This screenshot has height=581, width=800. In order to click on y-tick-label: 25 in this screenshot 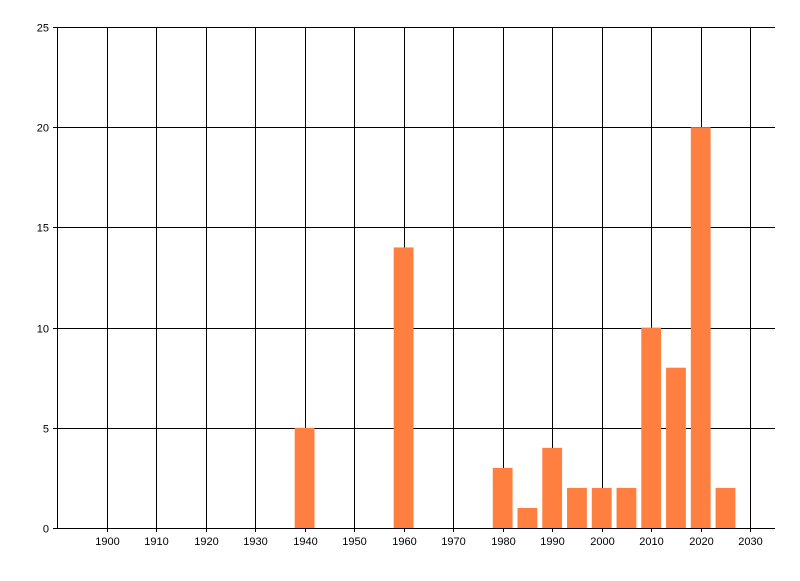, I will do `click(43, 29)`.